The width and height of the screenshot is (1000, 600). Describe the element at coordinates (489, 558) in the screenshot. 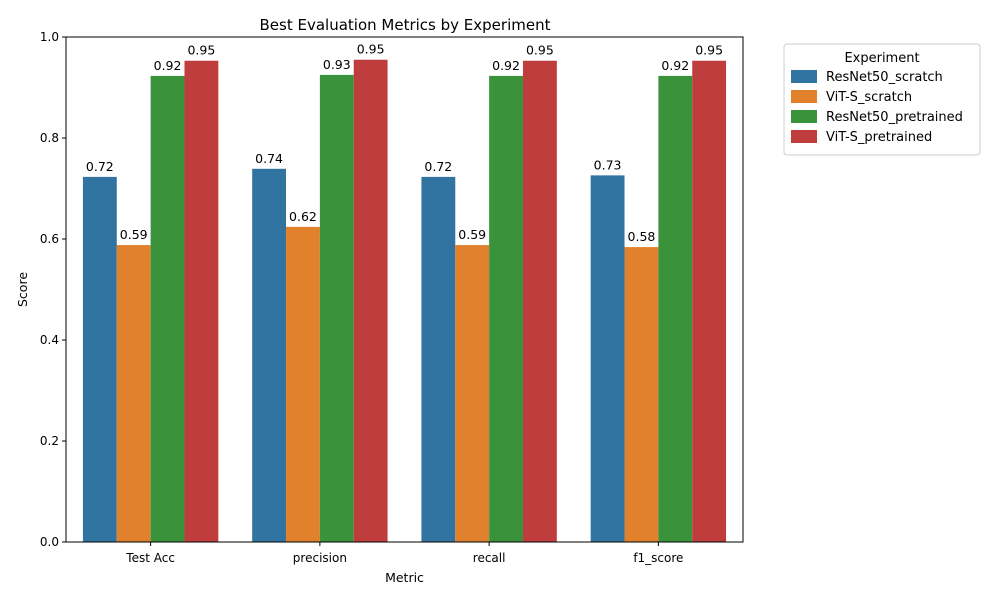

I see `x-tick-label: recall` at that location.